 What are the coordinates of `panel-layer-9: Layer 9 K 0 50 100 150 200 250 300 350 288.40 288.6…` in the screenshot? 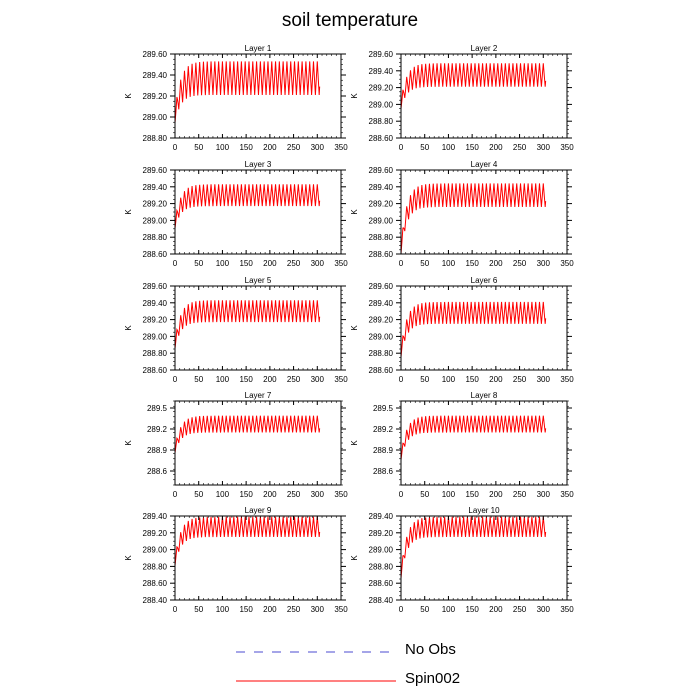 It's located at (236, 560).